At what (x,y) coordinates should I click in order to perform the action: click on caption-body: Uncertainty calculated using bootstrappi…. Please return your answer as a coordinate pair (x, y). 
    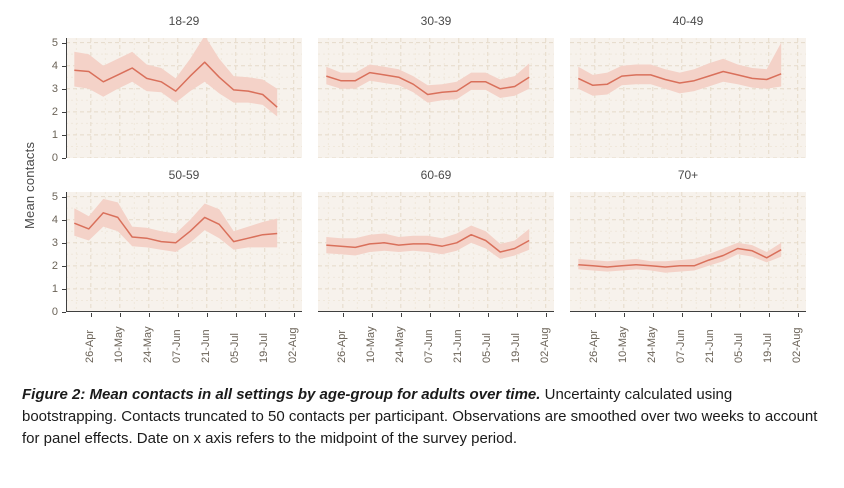
    Looking at the image, I should click on (420, 416).